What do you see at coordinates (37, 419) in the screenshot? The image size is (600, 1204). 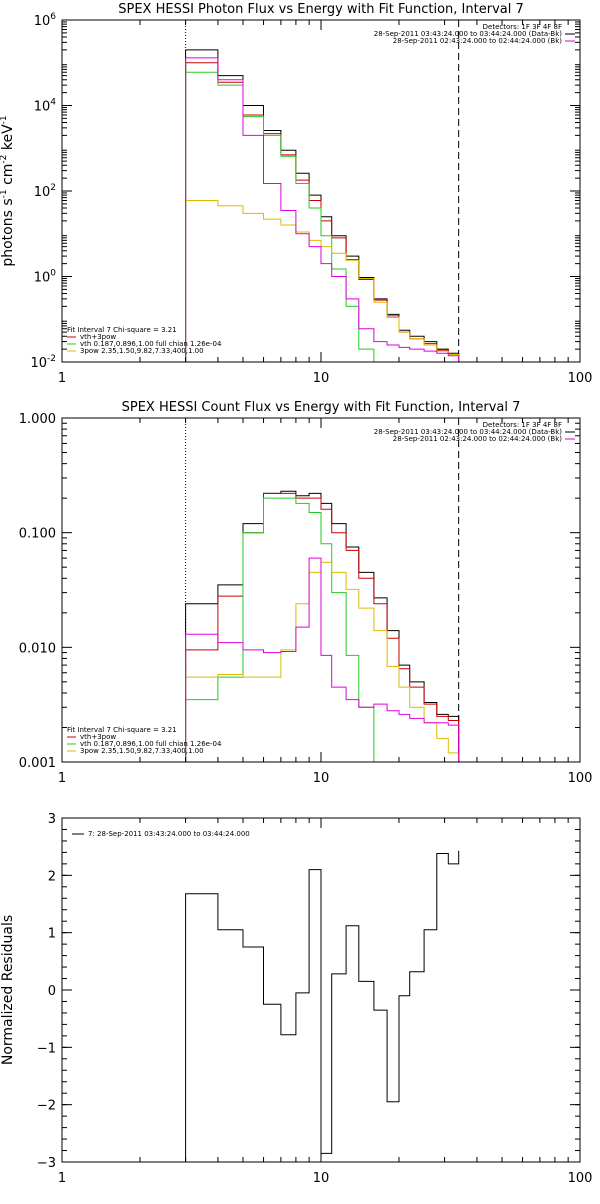 I see `y-tick-label: 1.000` at bounding box center [37, 419].